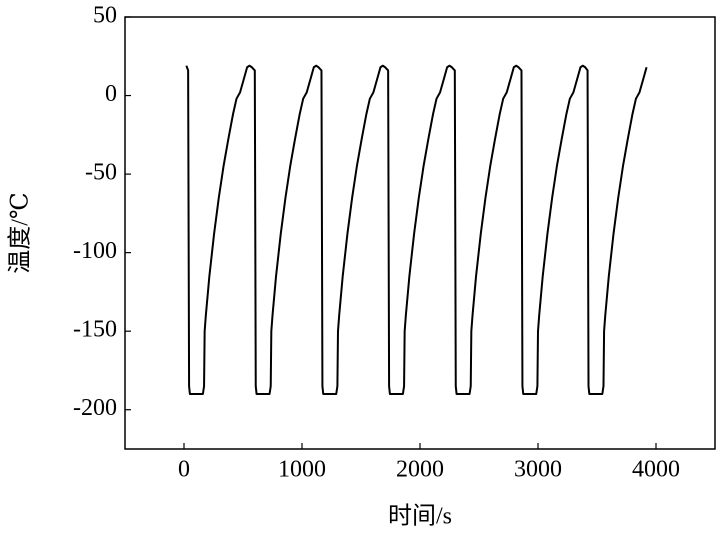 This screenshot has height=538, width=717. Describe the element at coordinates (420, 470) in the screenshot. I see `x-tick-label: 2000` at that location.